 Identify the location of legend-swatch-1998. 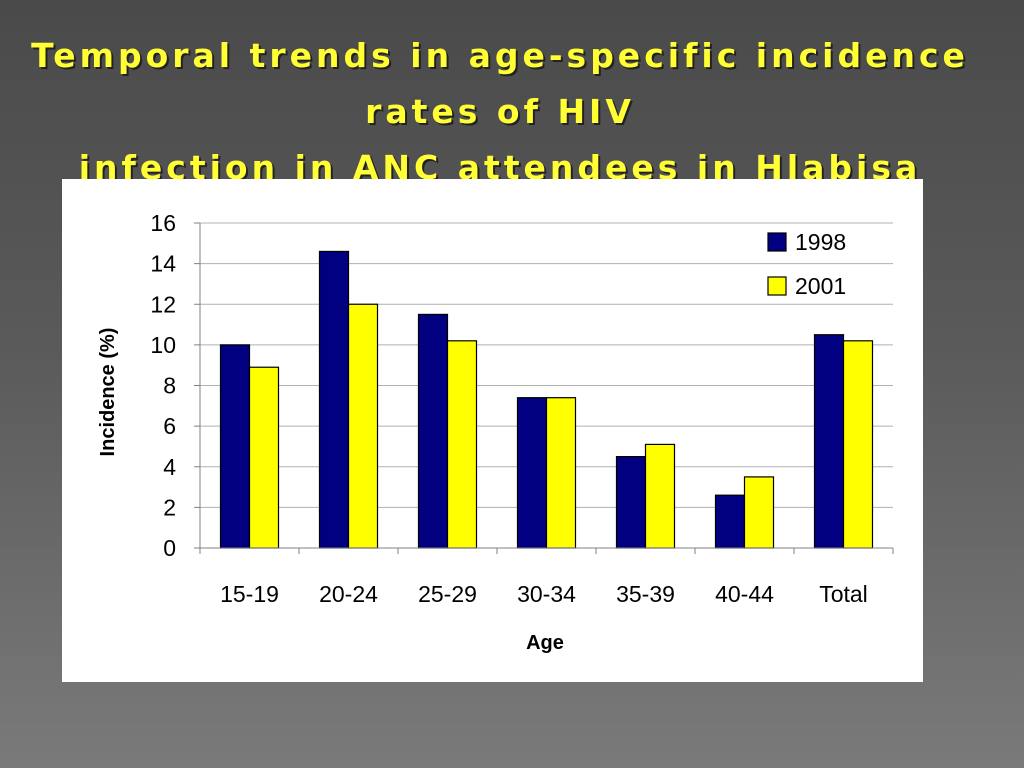
(777, 242).